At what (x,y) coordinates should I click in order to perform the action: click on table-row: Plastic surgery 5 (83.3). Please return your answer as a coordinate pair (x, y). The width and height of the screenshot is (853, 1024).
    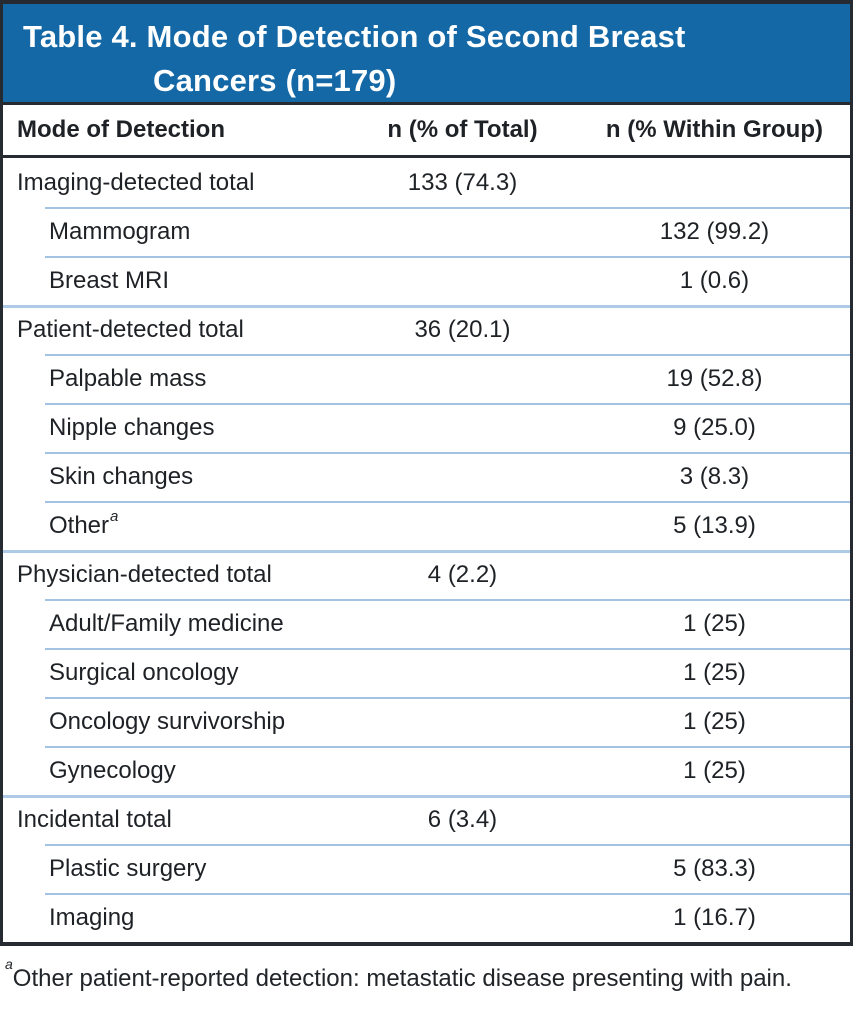
    Looking at the image, I should click on (426, 868).